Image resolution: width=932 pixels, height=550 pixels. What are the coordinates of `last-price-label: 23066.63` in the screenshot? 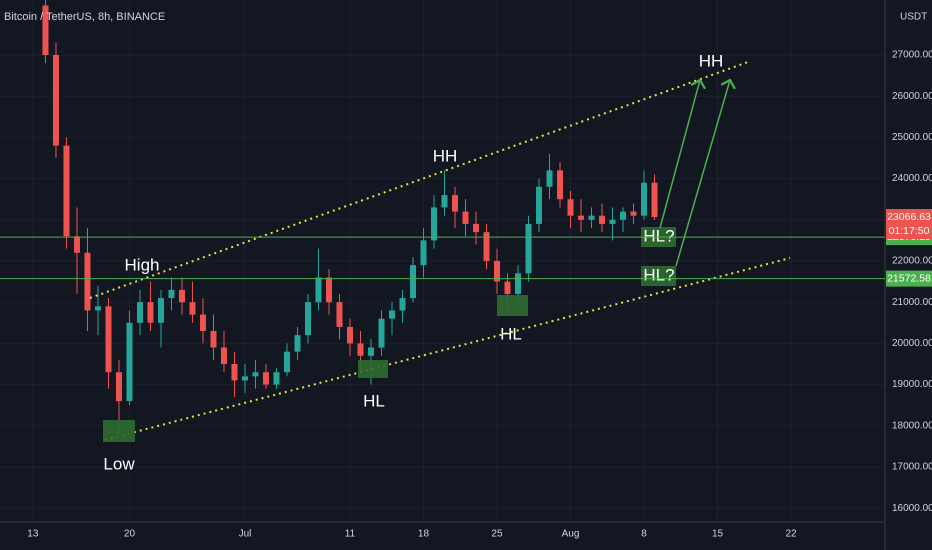 It's located at (909, 217).